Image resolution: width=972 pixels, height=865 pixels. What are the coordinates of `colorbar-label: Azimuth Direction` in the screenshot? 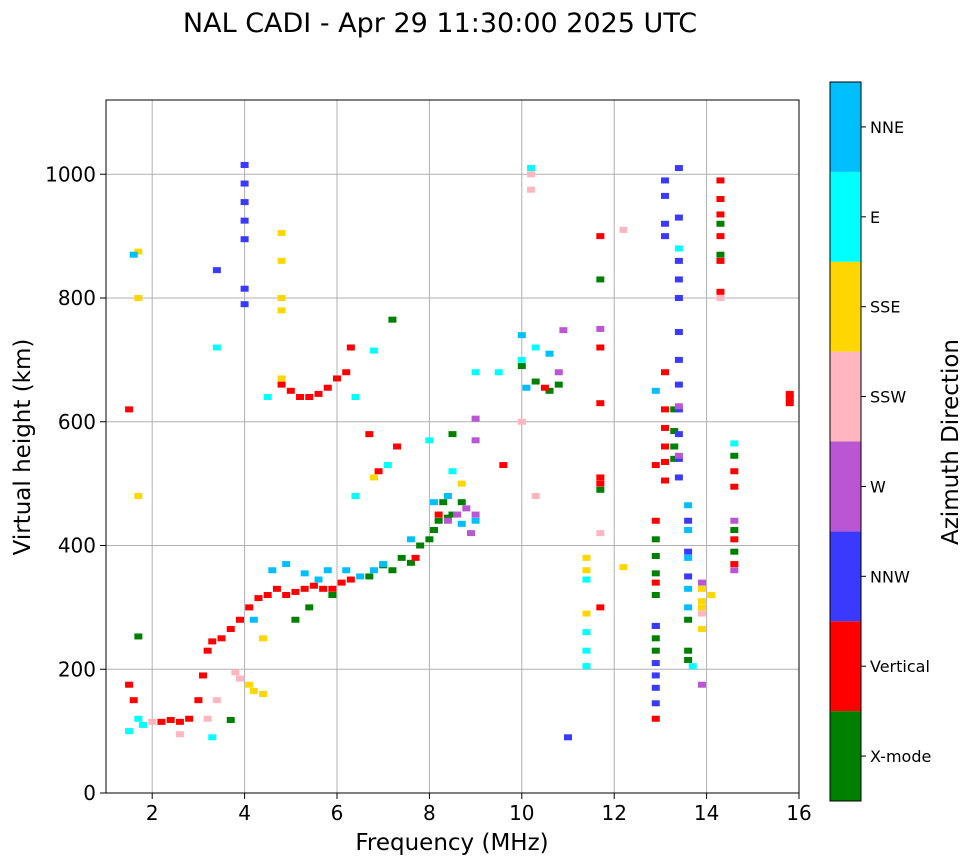 It's located at (951, 442).